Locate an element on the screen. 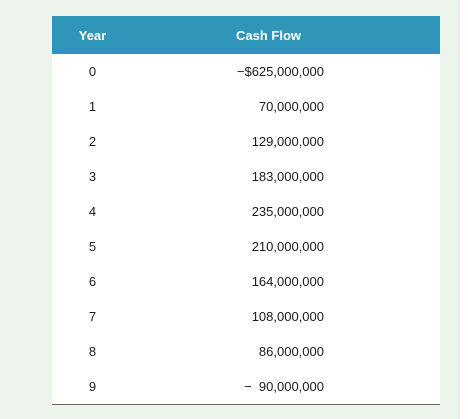 The width and height of the screenshot is (468, 419). table-row: 6 164,000,000 is located at coordinates (246, 281).